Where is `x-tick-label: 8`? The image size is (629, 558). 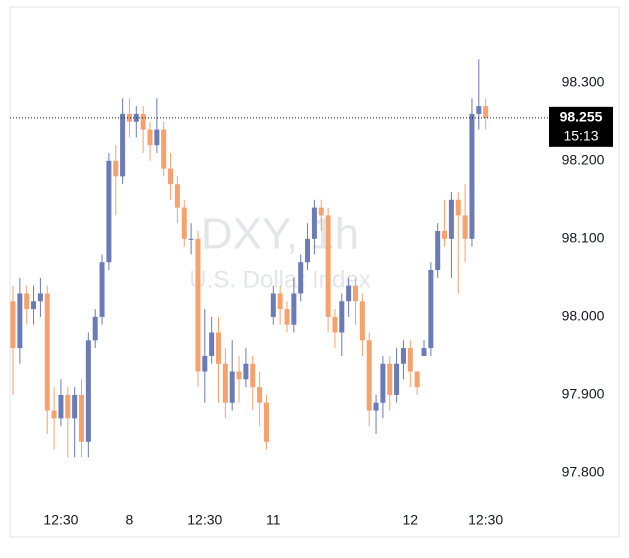 x-tick-label: 8 is located at coordinates (130, 520).